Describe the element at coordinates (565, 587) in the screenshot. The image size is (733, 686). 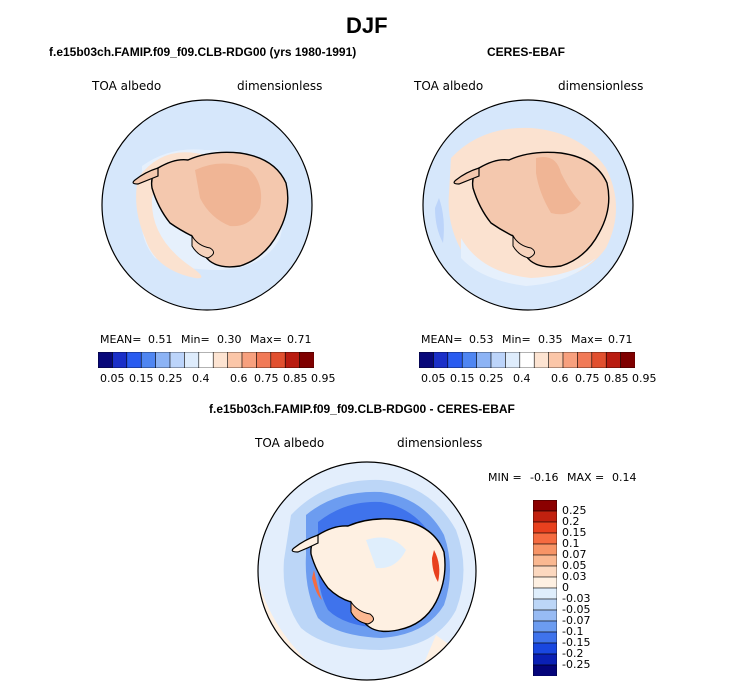
I see `tick-label: 0` at that location.